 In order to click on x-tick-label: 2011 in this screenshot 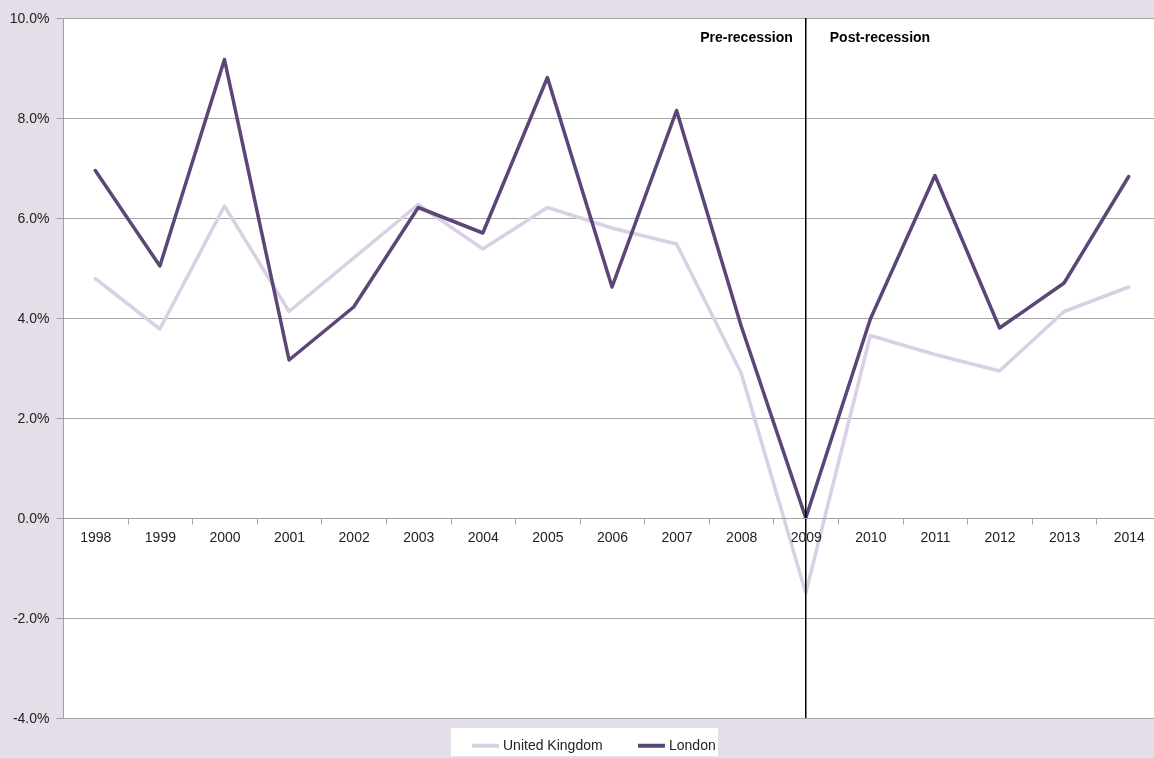, I will do `click(935, 536)`.